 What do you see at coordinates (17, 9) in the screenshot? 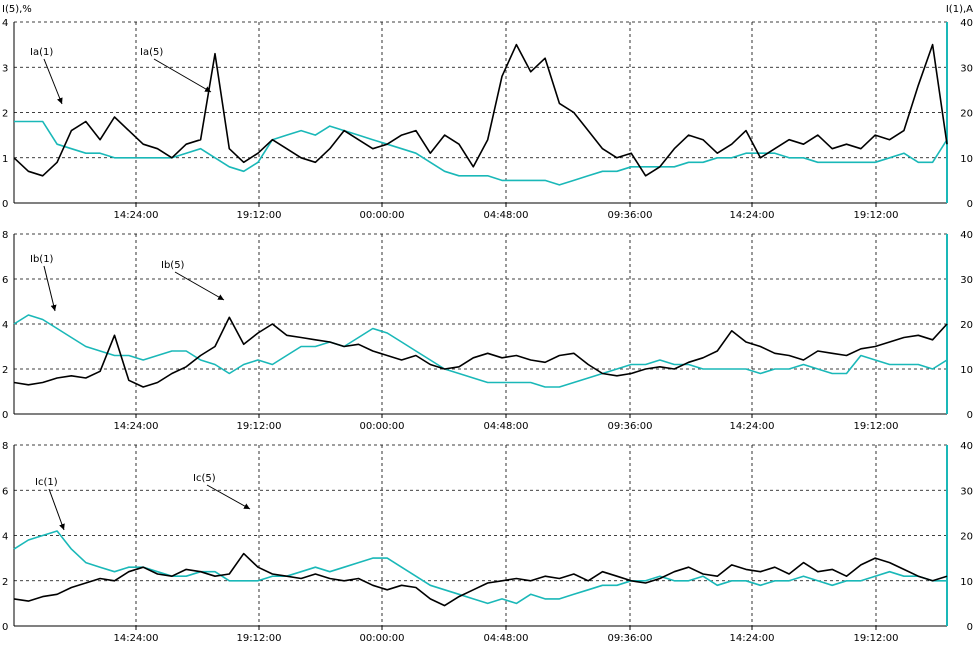
I see `left-axis-label: I(5),%` at bounding box center [17, 9].